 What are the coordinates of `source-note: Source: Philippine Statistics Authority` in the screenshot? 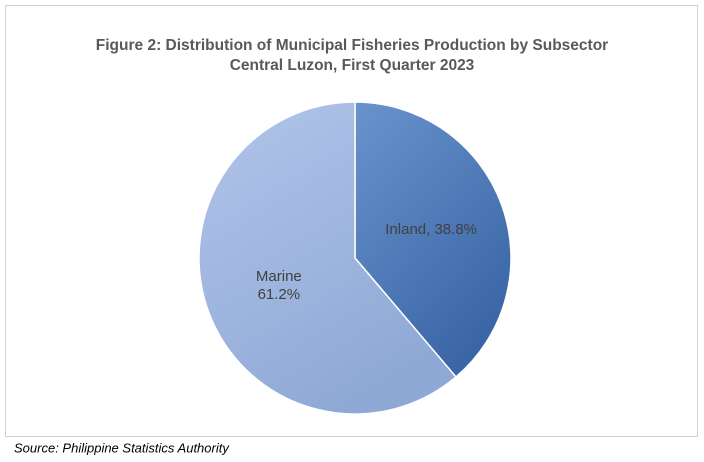 It's located at (122, 447).